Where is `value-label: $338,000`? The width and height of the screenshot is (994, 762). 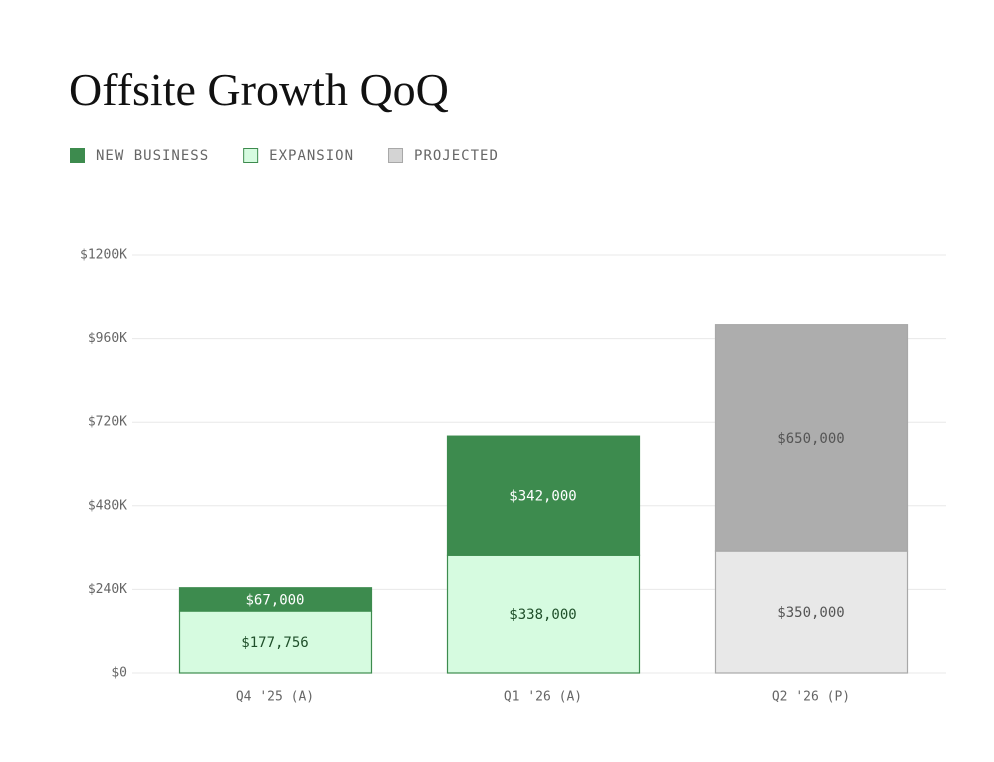
value-label: $338,000 is located at coordinates (542, 615).